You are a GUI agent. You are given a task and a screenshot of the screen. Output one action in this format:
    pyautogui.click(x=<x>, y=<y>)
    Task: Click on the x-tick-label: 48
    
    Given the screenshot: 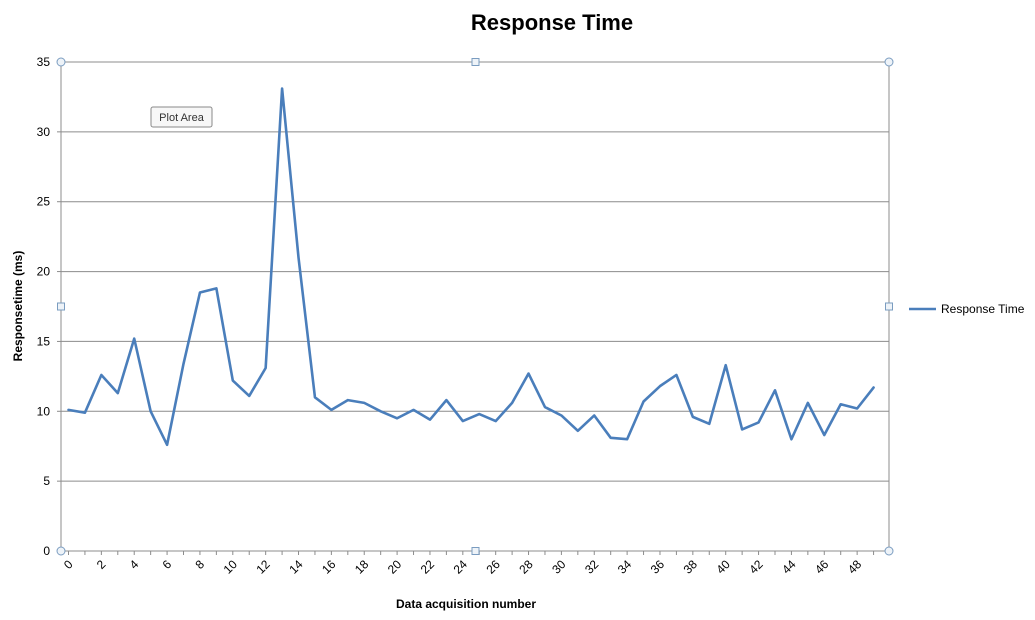 What is the action you would take?
    pyautogui.click(x=855, y=567)
    